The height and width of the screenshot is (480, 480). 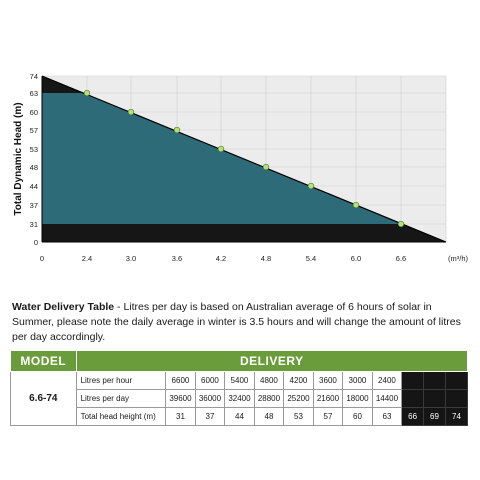 I want to click on value-cell: 44, so click(x=239, y=416).